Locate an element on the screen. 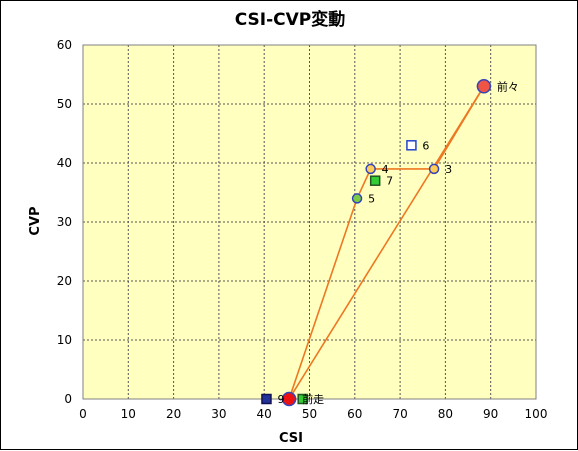 The width and height of the screenshot is (578, 451). point-label: 5 is located at coordinates (371, 198).